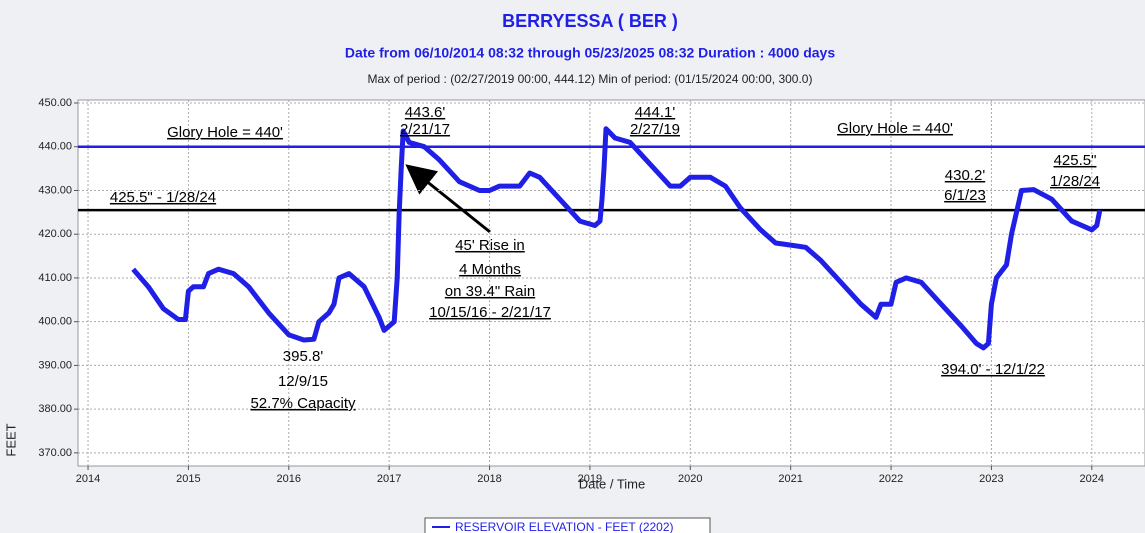 This screenshot has width=1145, height=533. What do you see at coordinates (612, 483) in the screenshot?
I see `x-axis-label: Date / Time` at bounding box center [612, 483].